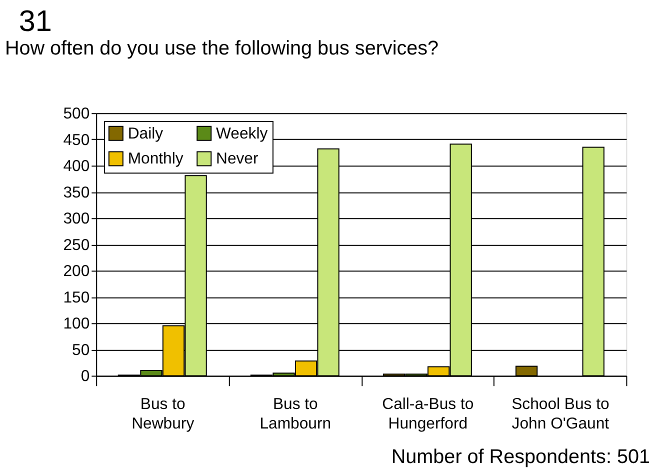 The image size is (650, 470). I want to click on text: Number of Respondents: 501, so click(520, 457).